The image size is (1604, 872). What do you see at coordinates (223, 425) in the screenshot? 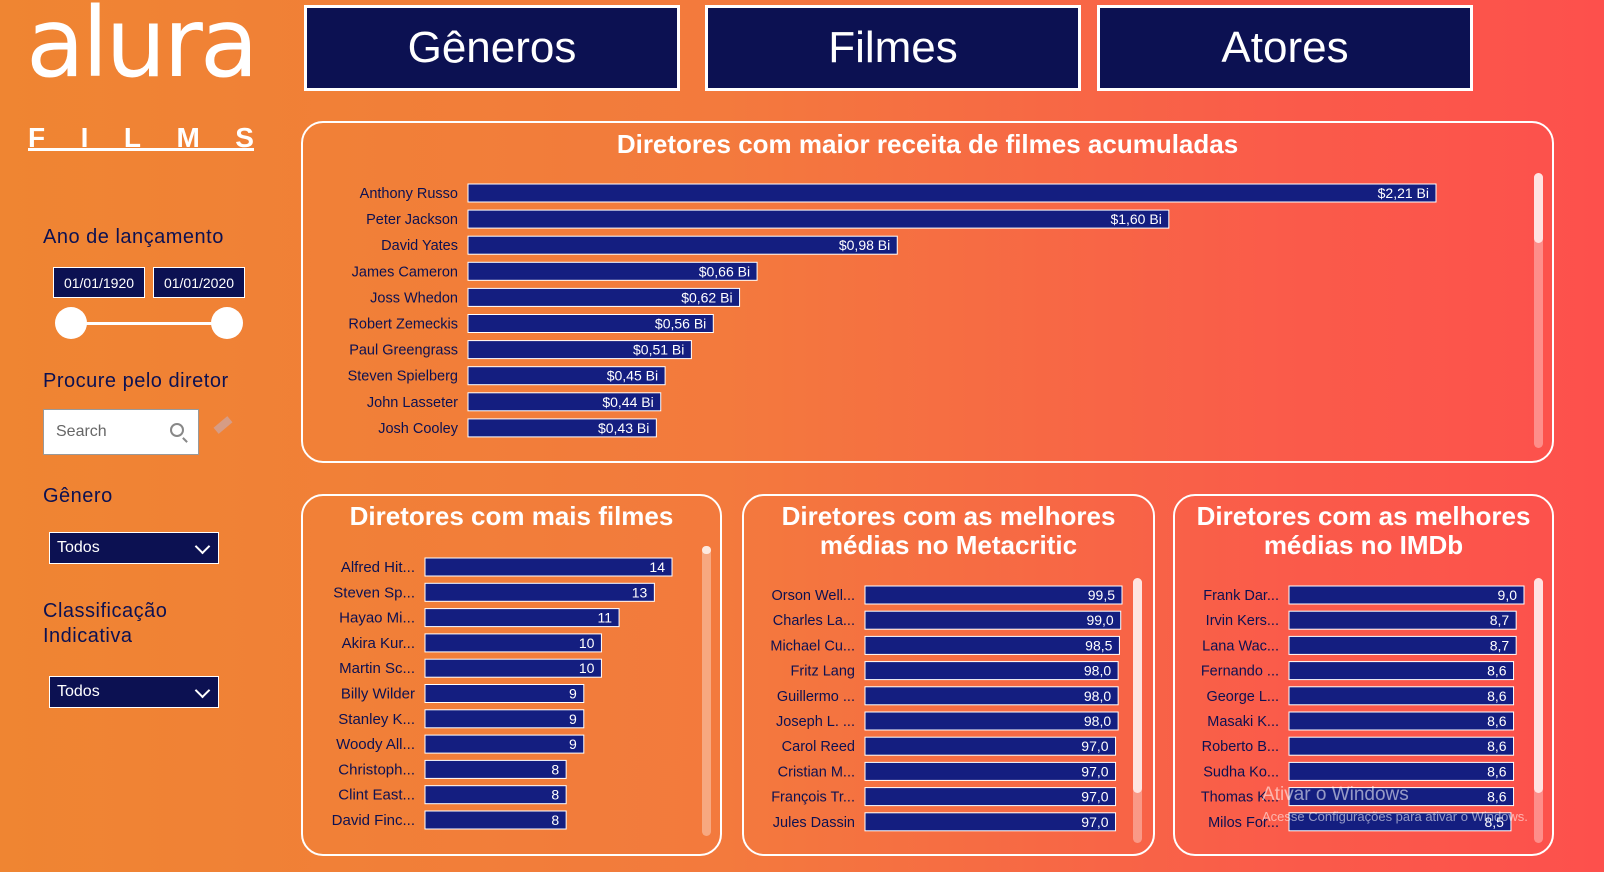
I see `eraser-icon` at bounding box center [223, 425].